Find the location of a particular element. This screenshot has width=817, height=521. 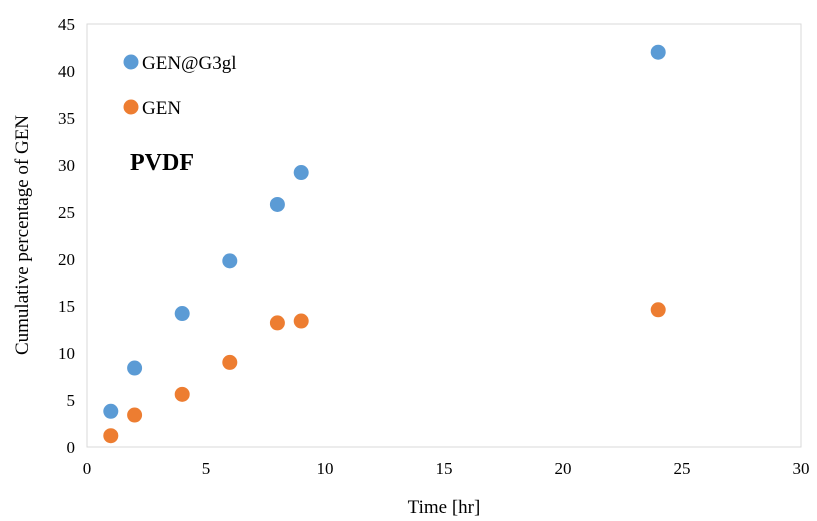

y-tick-label: 15 is located at coordinates (66, 306).